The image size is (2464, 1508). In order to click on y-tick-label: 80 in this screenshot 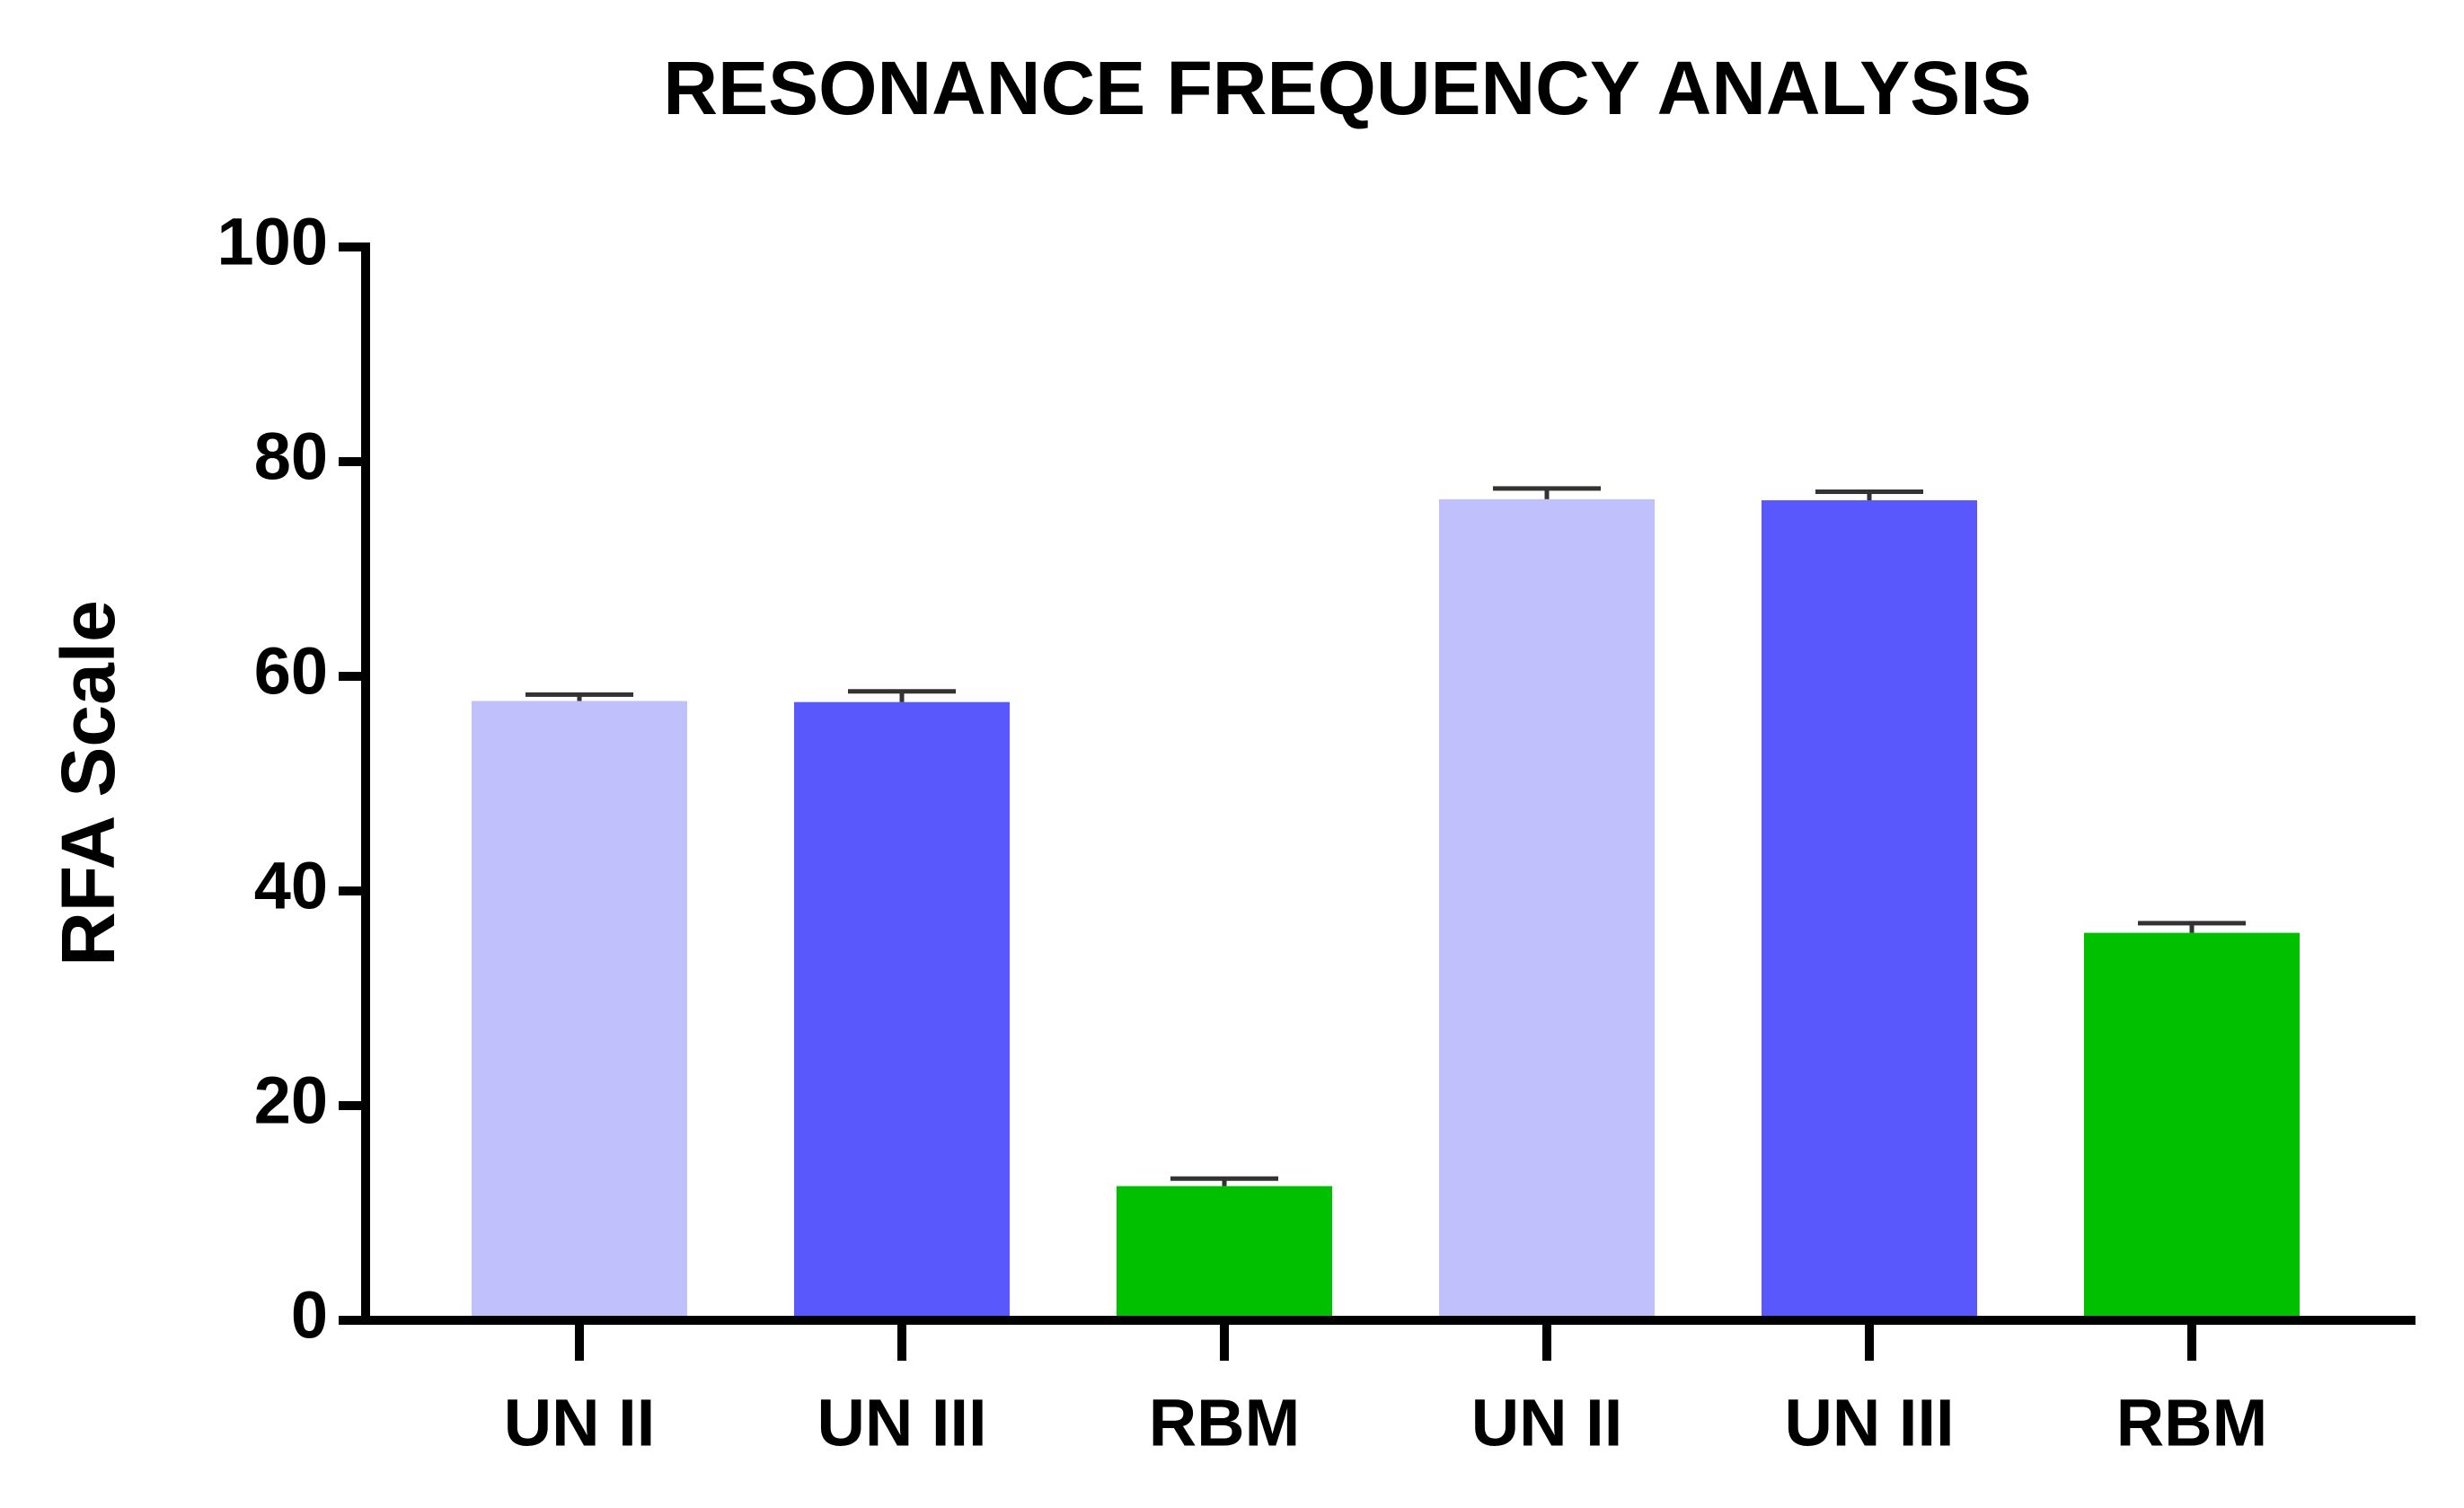, I will do `click(291, 456)`.